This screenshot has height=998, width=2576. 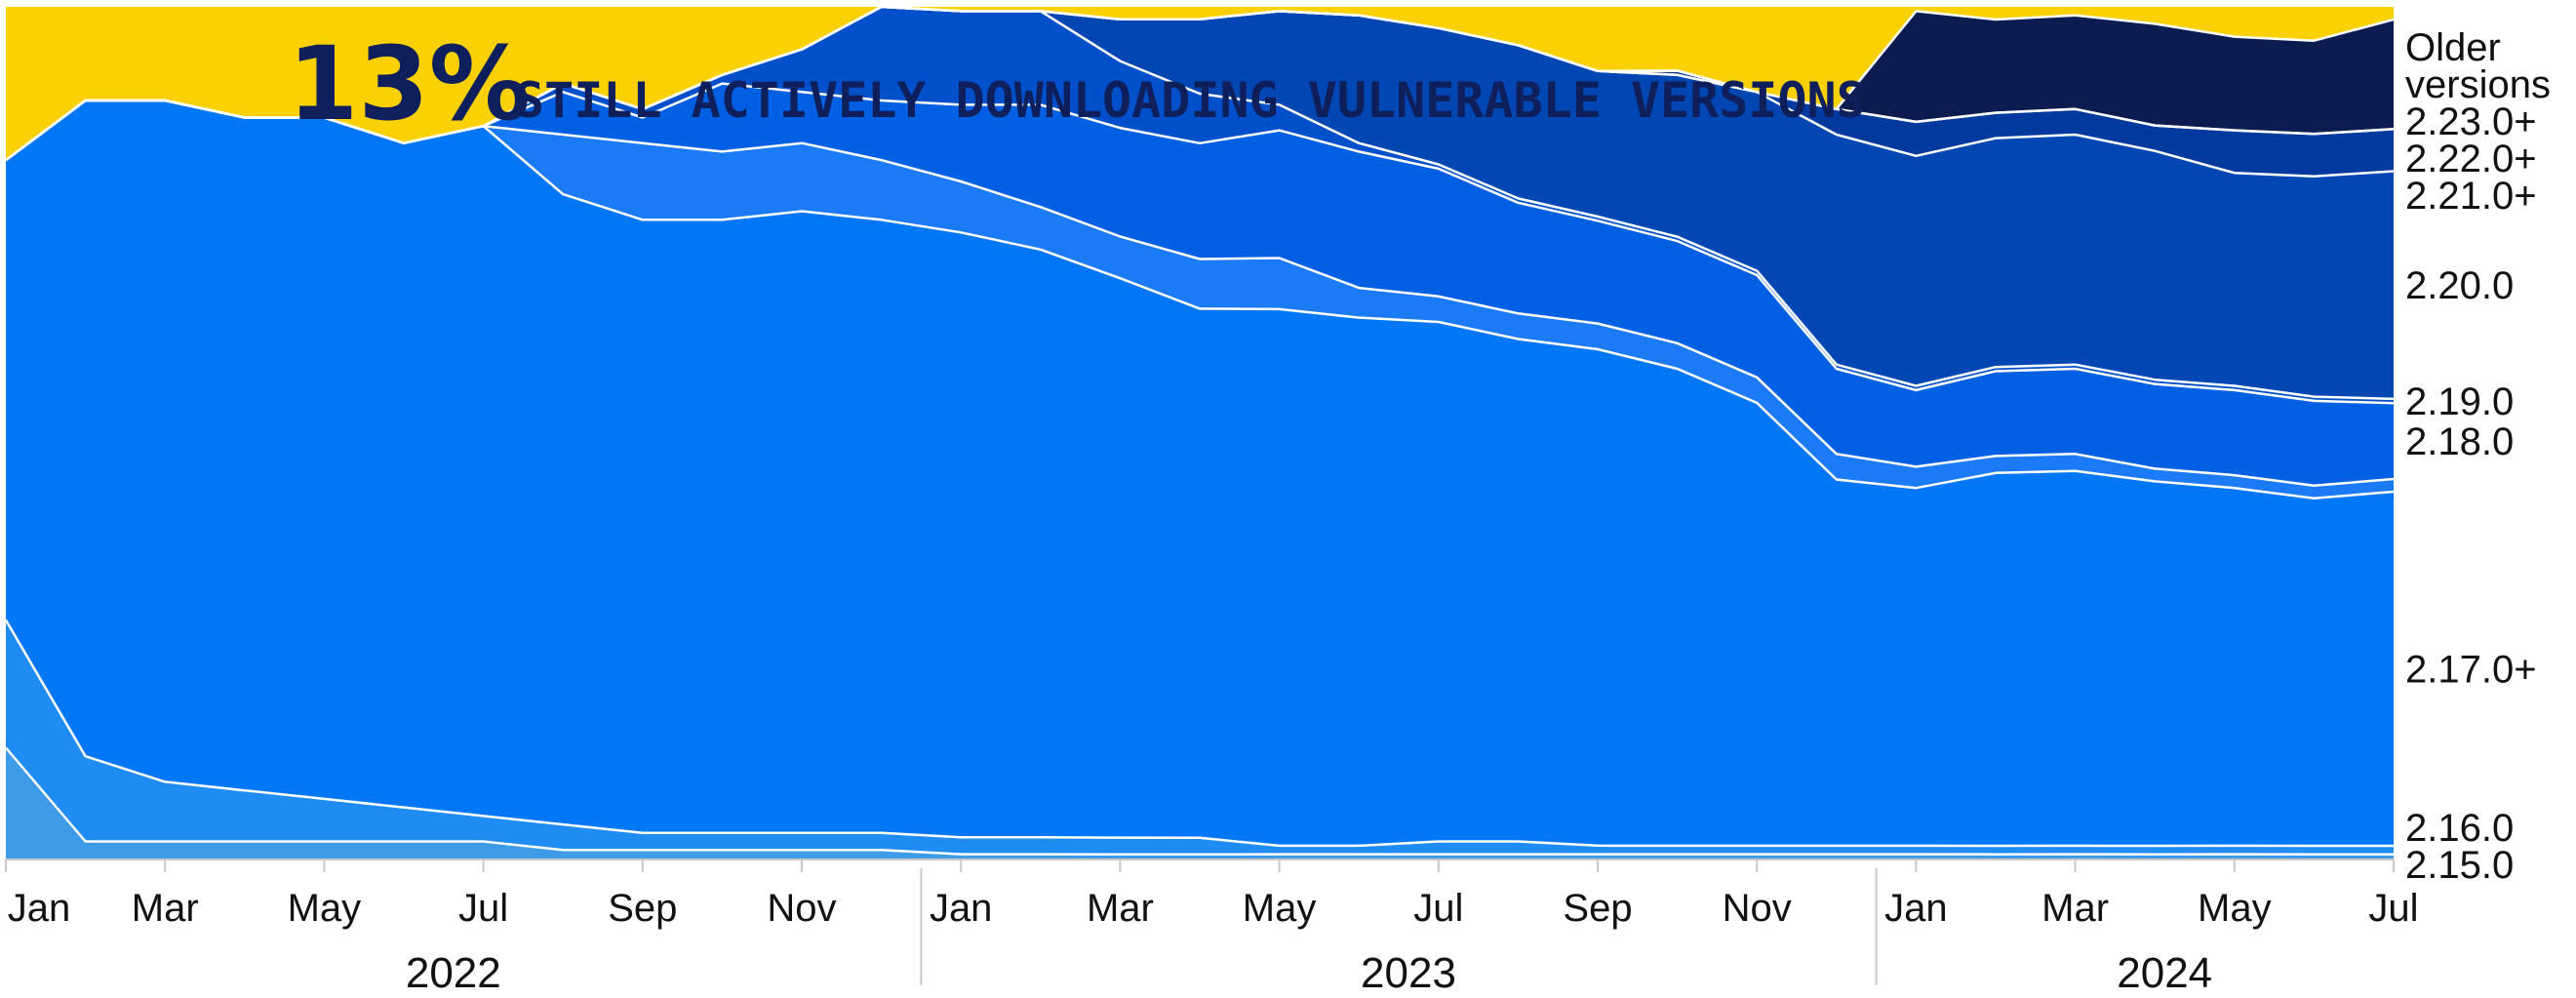 I want to click on x-tick-label-15: Jul, so click(x=2393, y=909).